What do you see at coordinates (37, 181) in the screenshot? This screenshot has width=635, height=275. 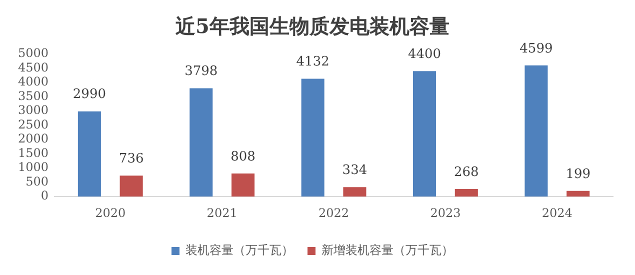 I see `y-tick-label: 500` at bounding box center [37, 181].